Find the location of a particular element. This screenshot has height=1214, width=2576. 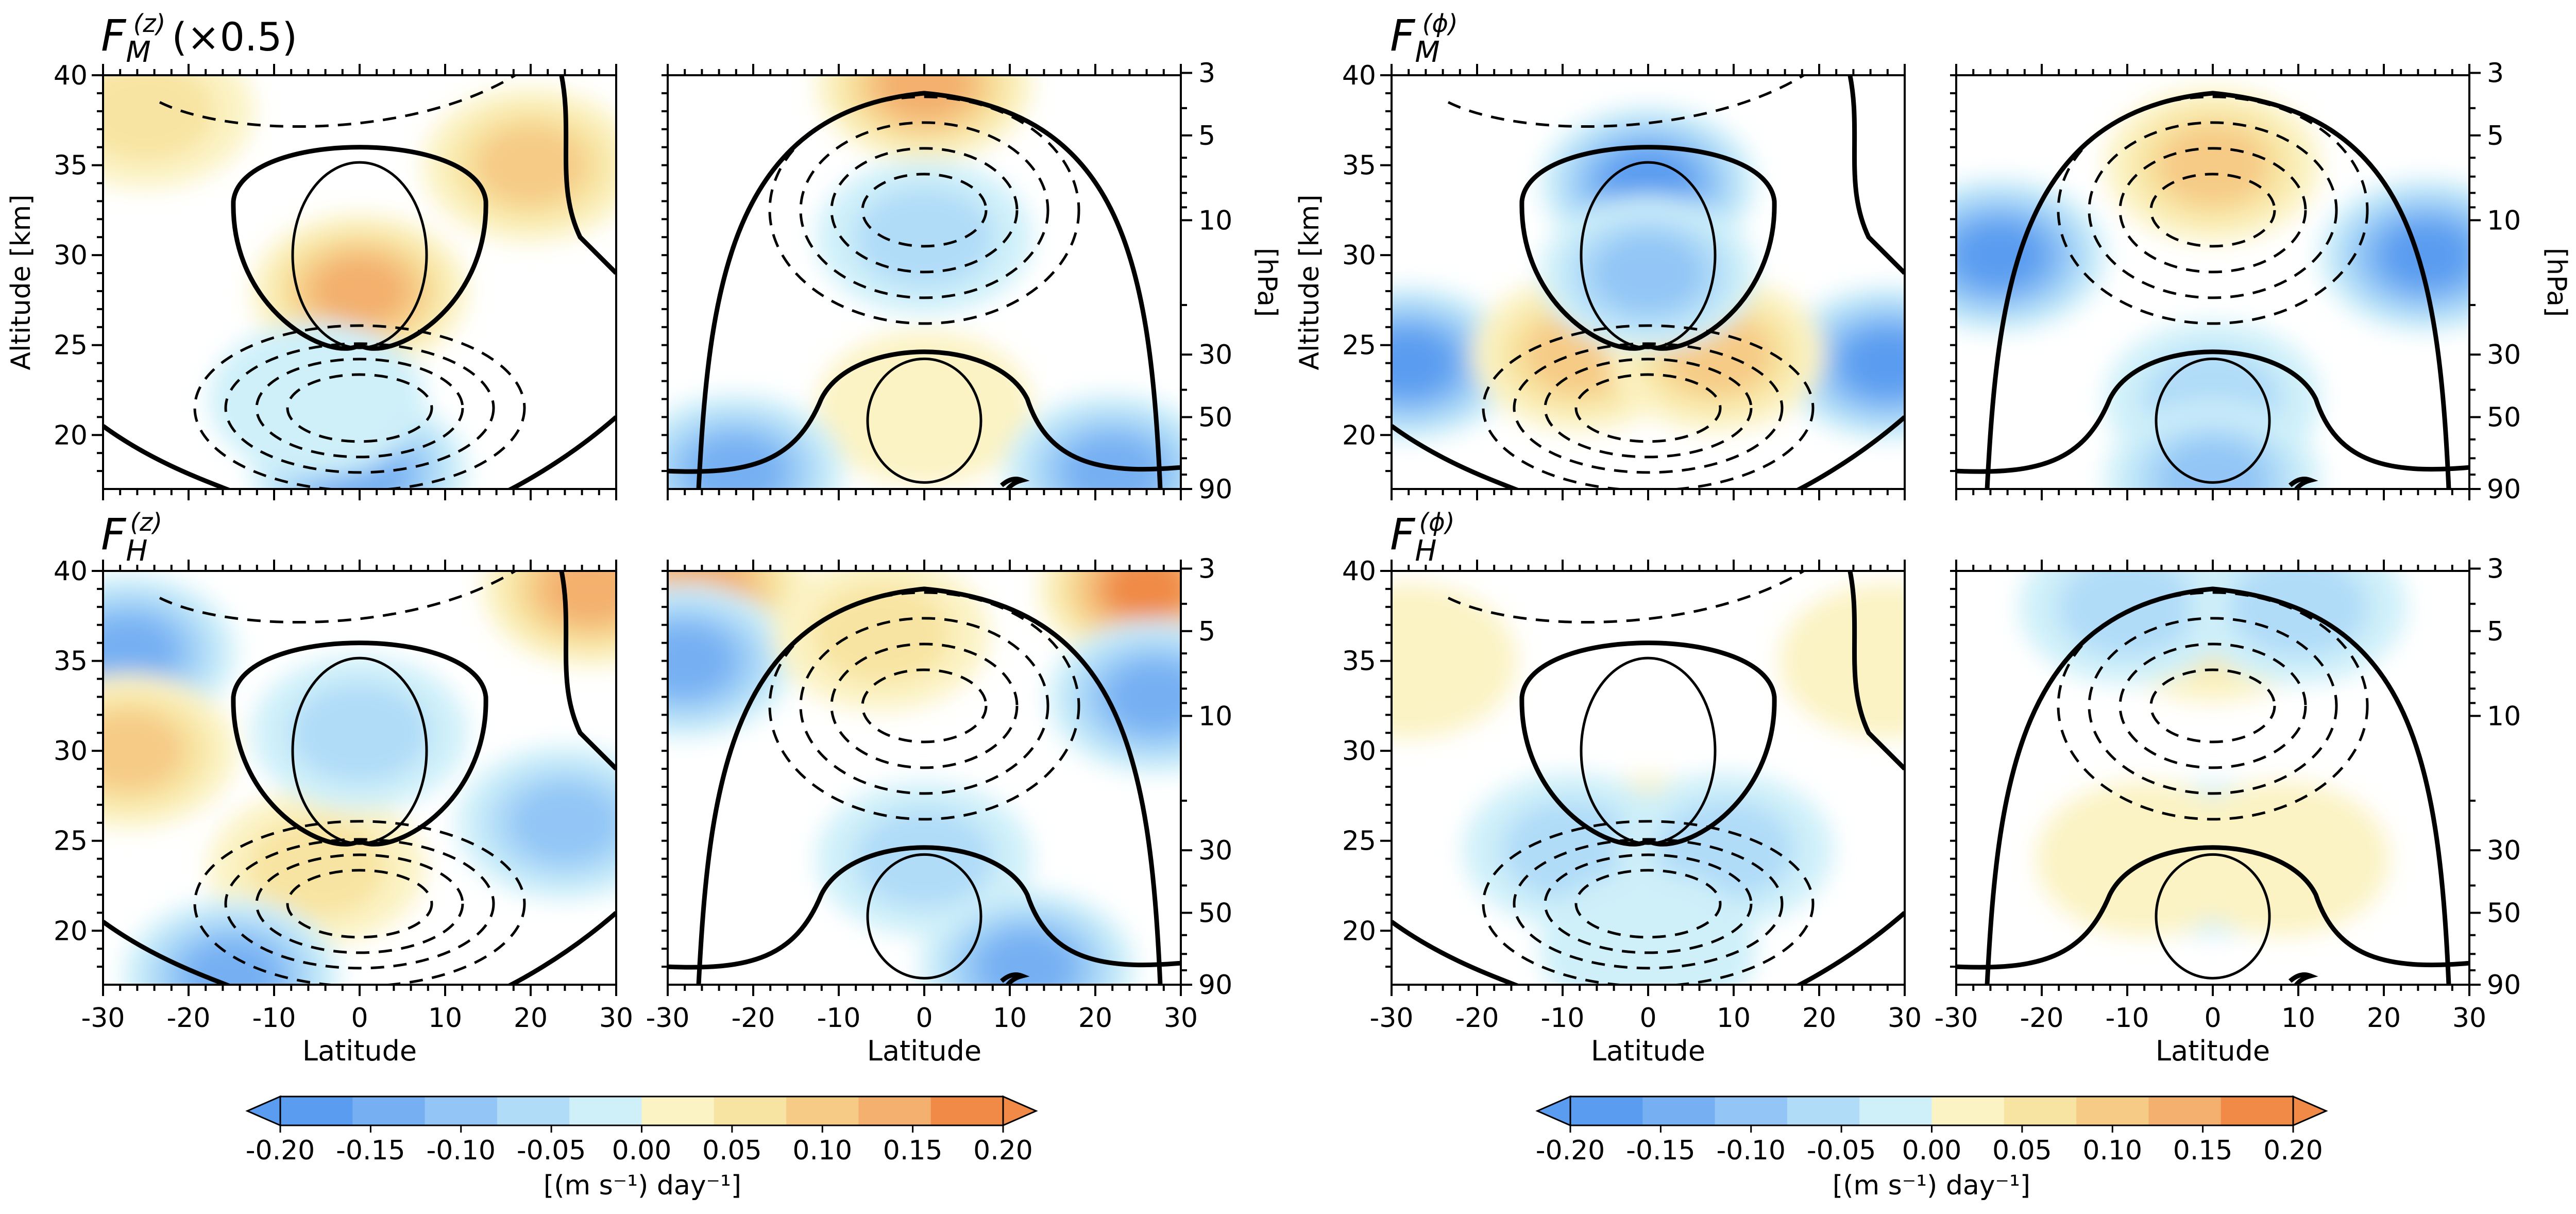

x-tick-label: -10 is located at coordinates (274, 1018).